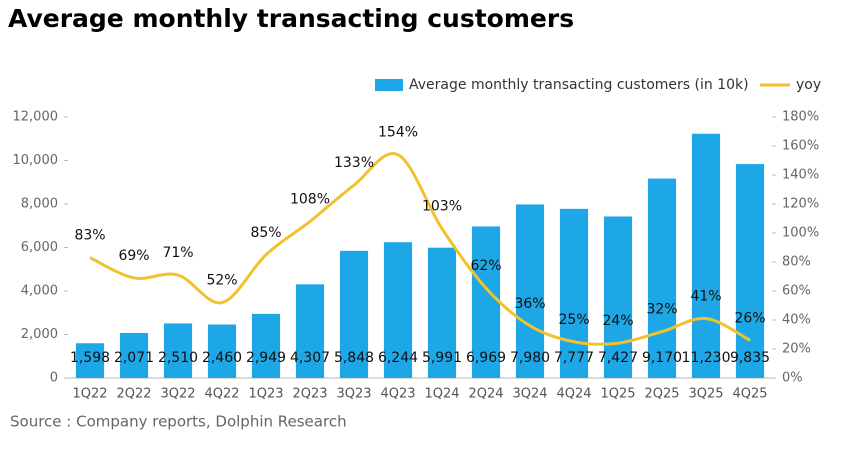 The image size is (850, 454). What do you see at coordinates (178, 358) in the screenshot?
I see `bar-value-label: 2,510` at bounding box center [178, 358].